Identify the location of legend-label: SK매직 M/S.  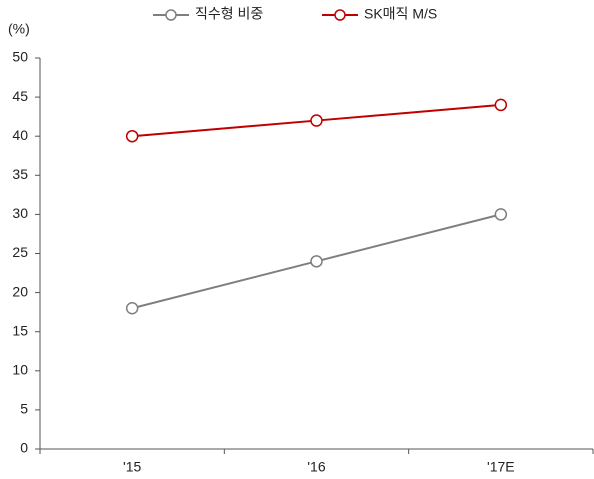
(400, 14).